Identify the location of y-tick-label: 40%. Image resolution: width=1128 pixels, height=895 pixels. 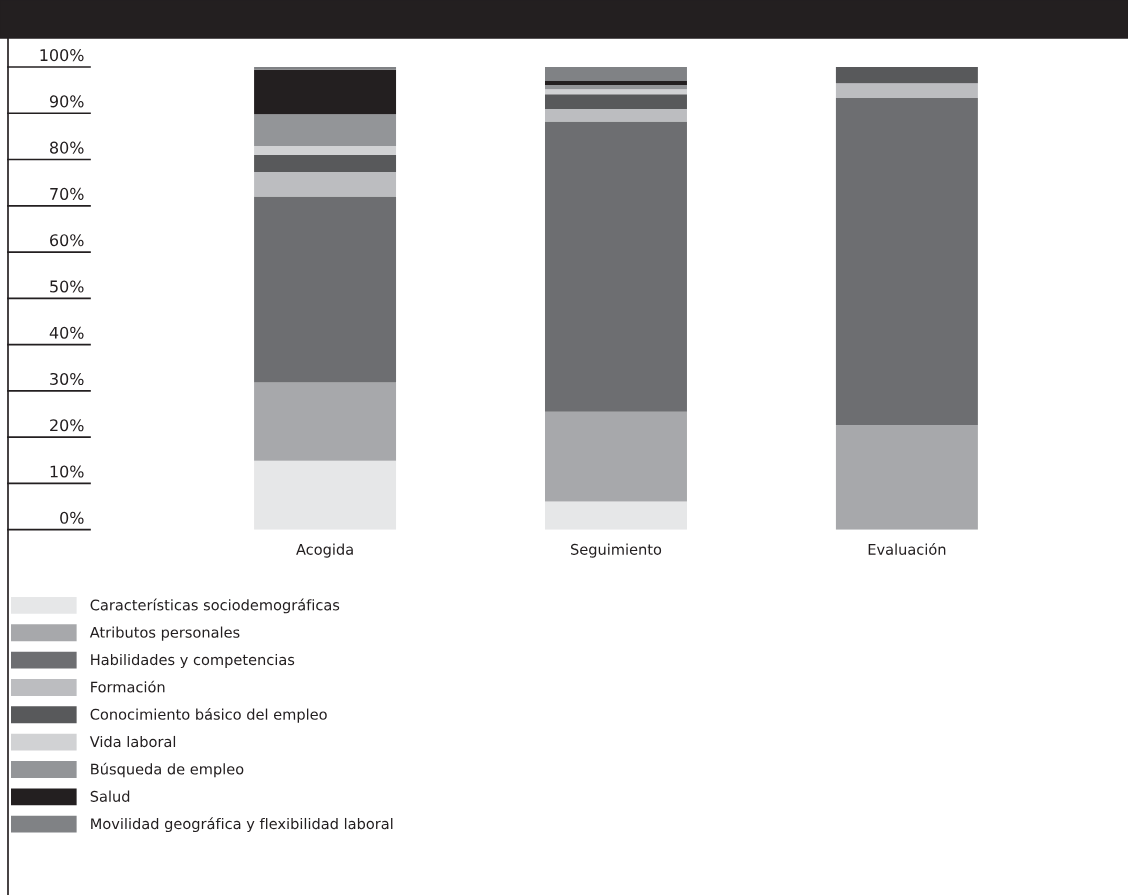
(66, 332).